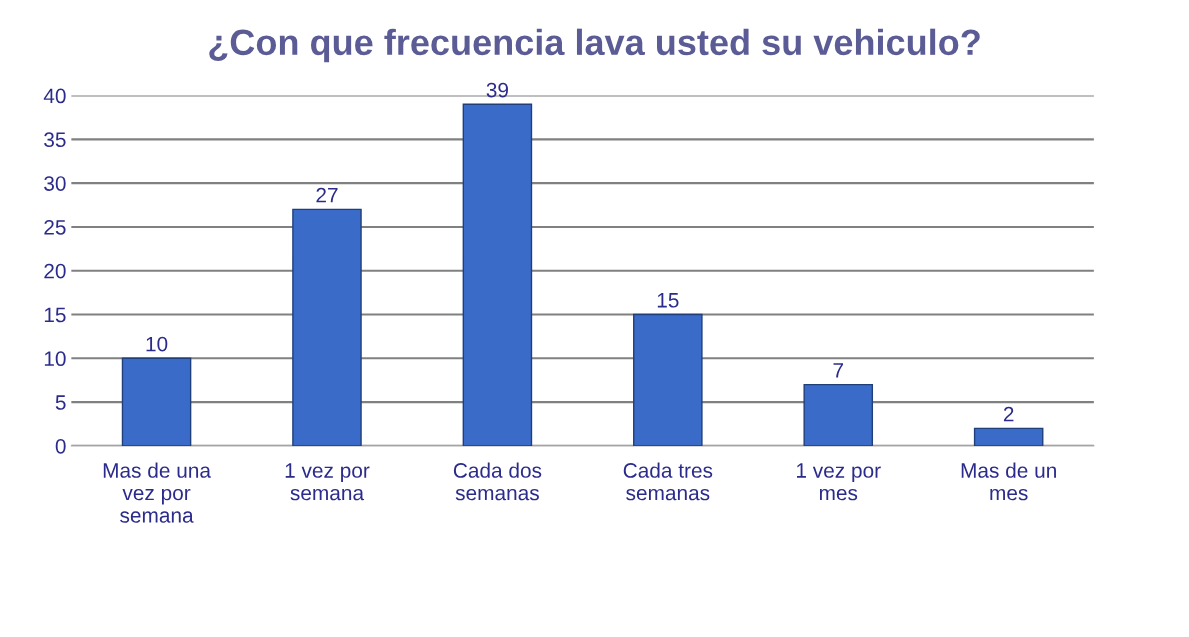 Image resolution: width=1189 pixels, height=637 pixels. What do you see at coordinates (1008, 481) in the screenshot?
I see `x-tick-label: Mas de un mes` at bounding box center [1008, 481].